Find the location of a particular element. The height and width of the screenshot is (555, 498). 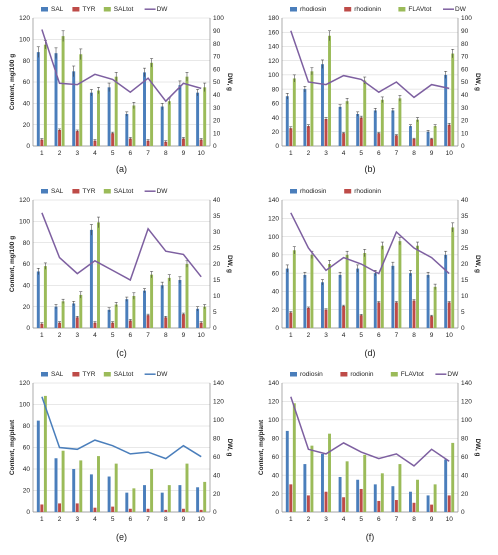

y-tick-label: 160 is located at coordinates (273, 32).